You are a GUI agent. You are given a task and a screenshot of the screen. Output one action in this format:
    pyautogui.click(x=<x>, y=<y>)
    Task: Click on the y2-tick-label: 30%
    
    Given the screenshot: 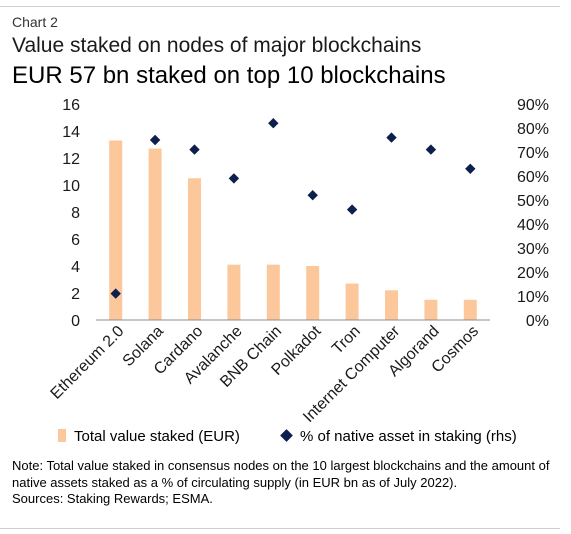 What is the action you would take?
    pyautogui.click(x=533, y=249)
    